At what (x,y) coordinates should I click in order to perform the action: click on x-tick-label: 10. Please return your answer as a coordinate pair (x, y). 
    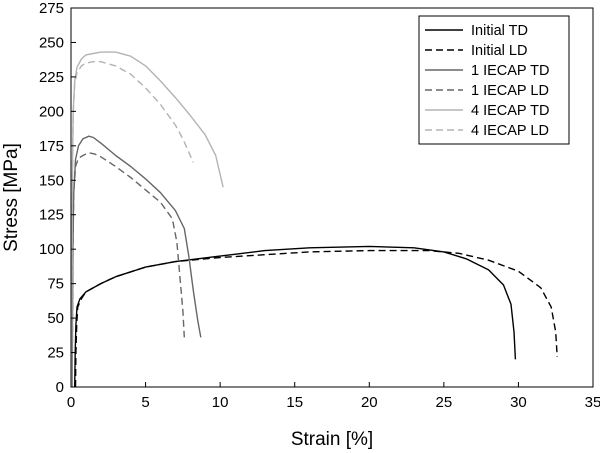
    Looking at the image, I should click on (220, 402).